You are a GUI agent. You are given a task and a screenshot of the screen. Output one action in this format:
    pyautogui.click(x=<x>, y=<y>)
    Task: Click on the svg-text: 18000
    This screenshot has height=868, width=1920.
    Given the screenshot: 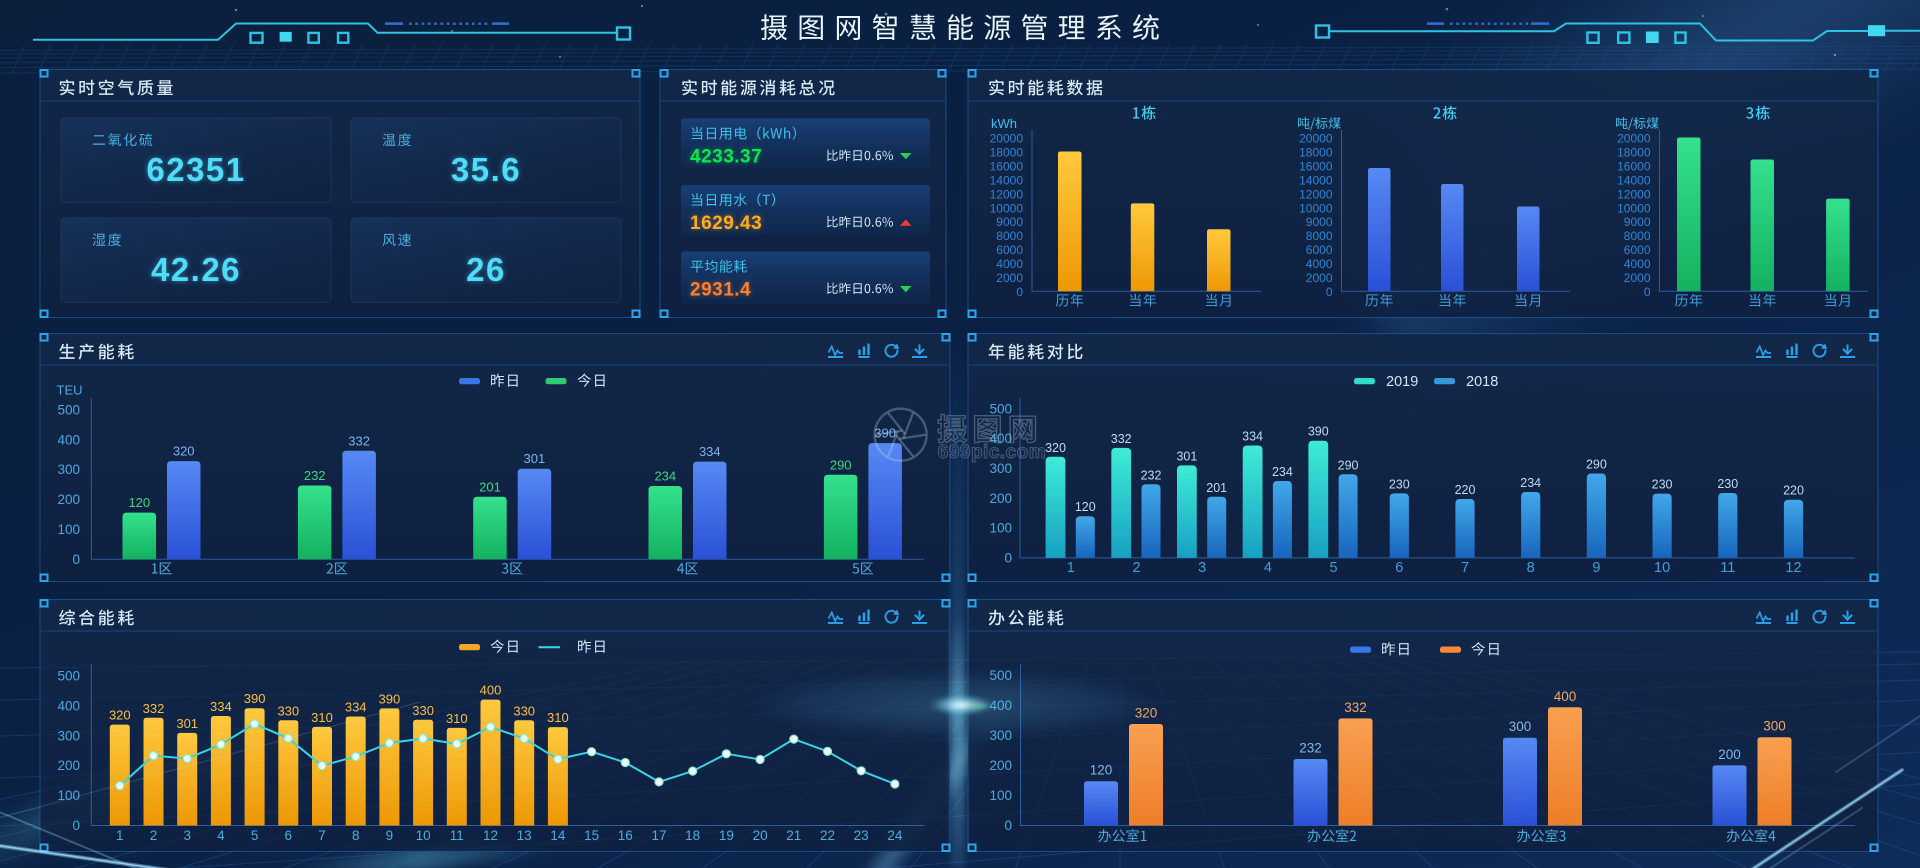 What is the action you would take?
    pyautogui.click(x=1007, y=153)
    